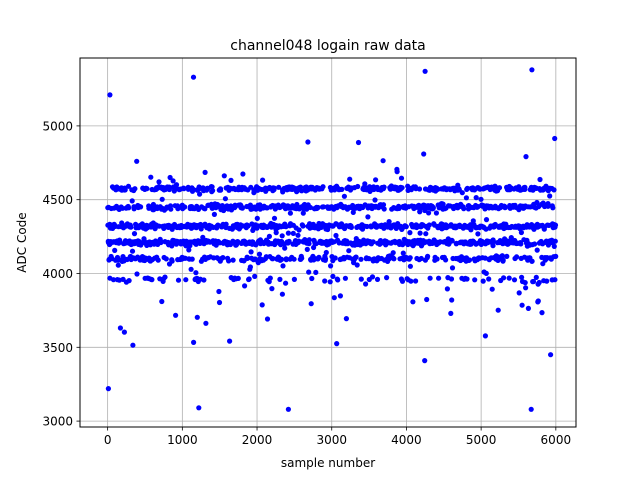 This screenshot has width=640, height=480. I want to click on y-tick-label: 3000, so click(57, 422).